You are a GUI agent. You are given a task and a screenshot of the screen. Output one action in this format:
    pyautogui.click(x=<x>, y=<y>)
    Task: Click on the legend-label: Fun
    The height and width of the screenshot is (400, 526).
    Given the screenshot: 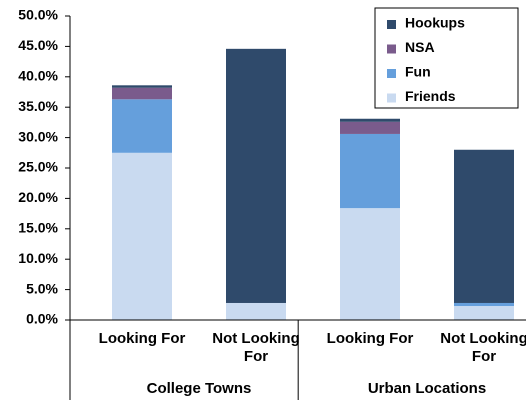 What is the action you would take?
    pyautogui.click(x=418, y=72)
    